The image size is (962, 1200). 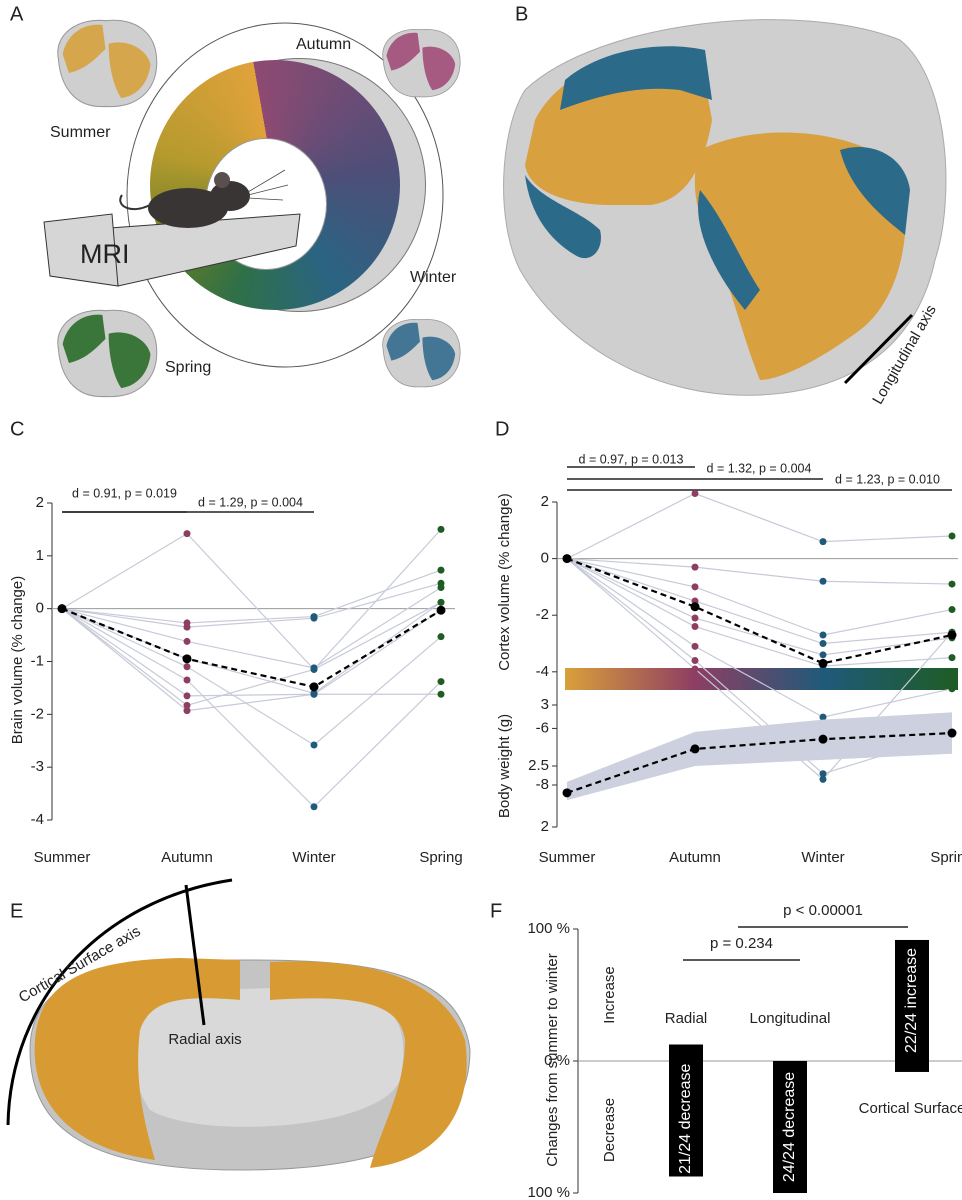 What do you see at coordinates (686, 1018) in the screenshot?
I see `category-label: Radial` at bounding box center [686, 1018].